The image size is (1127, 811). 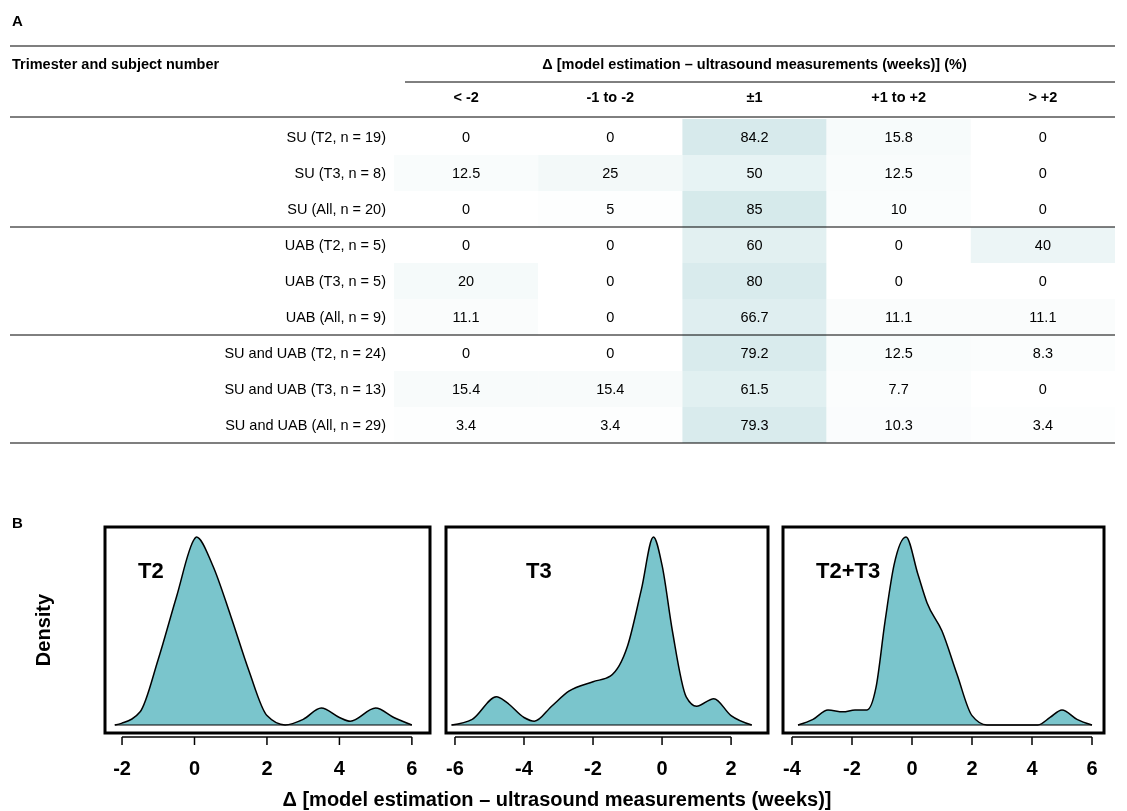 What do you see at coordinates (151, 570) in the screenshot?
I see `text: T2` at bounding box center [151, 570].